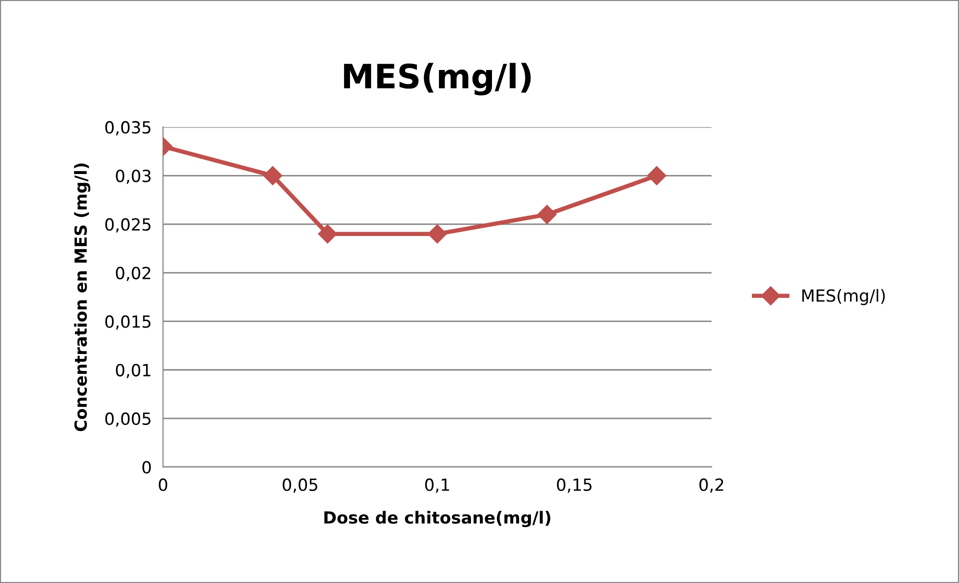 Image resolution: width=959 pixels, height=583 pixels. What do you see at coordinates (163, 484) in the screenshot?
I see `x-tick-label: 0` at bounding box center [163, 484].